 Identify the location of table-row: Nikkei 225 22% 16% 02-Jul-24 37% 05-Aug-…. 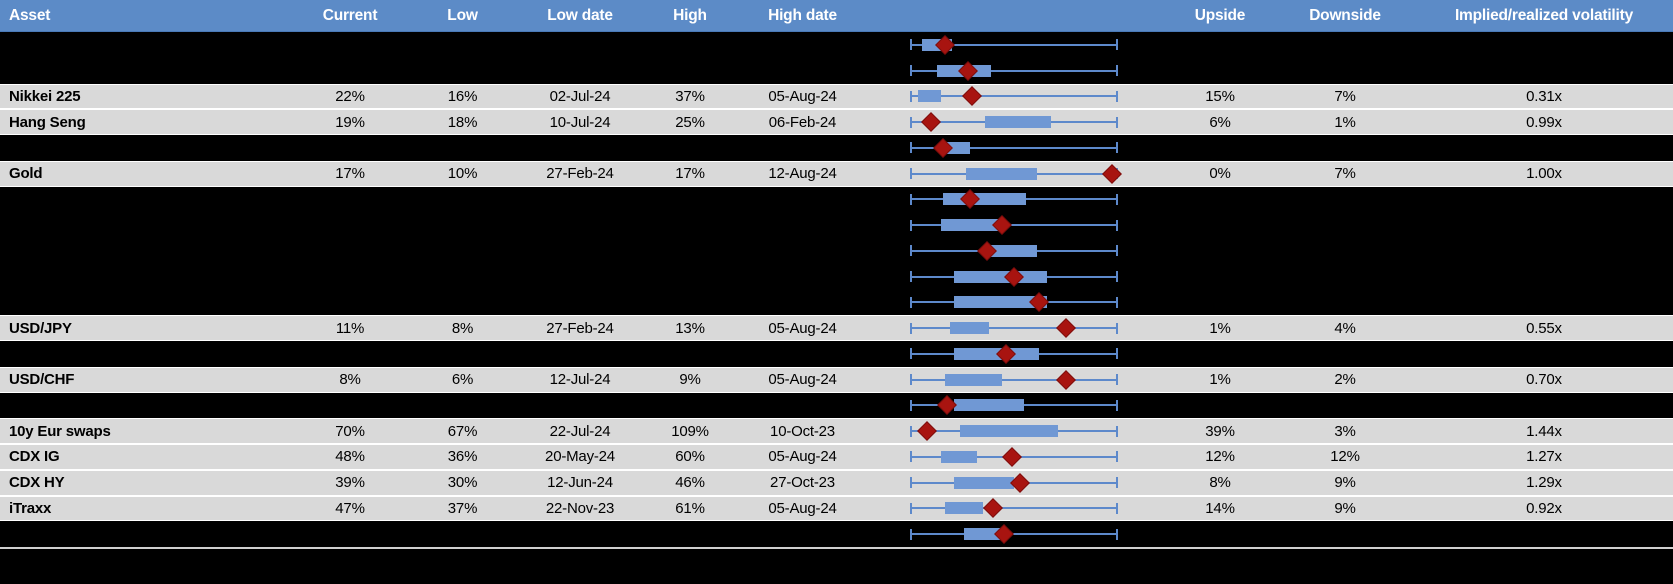
(836, 96).